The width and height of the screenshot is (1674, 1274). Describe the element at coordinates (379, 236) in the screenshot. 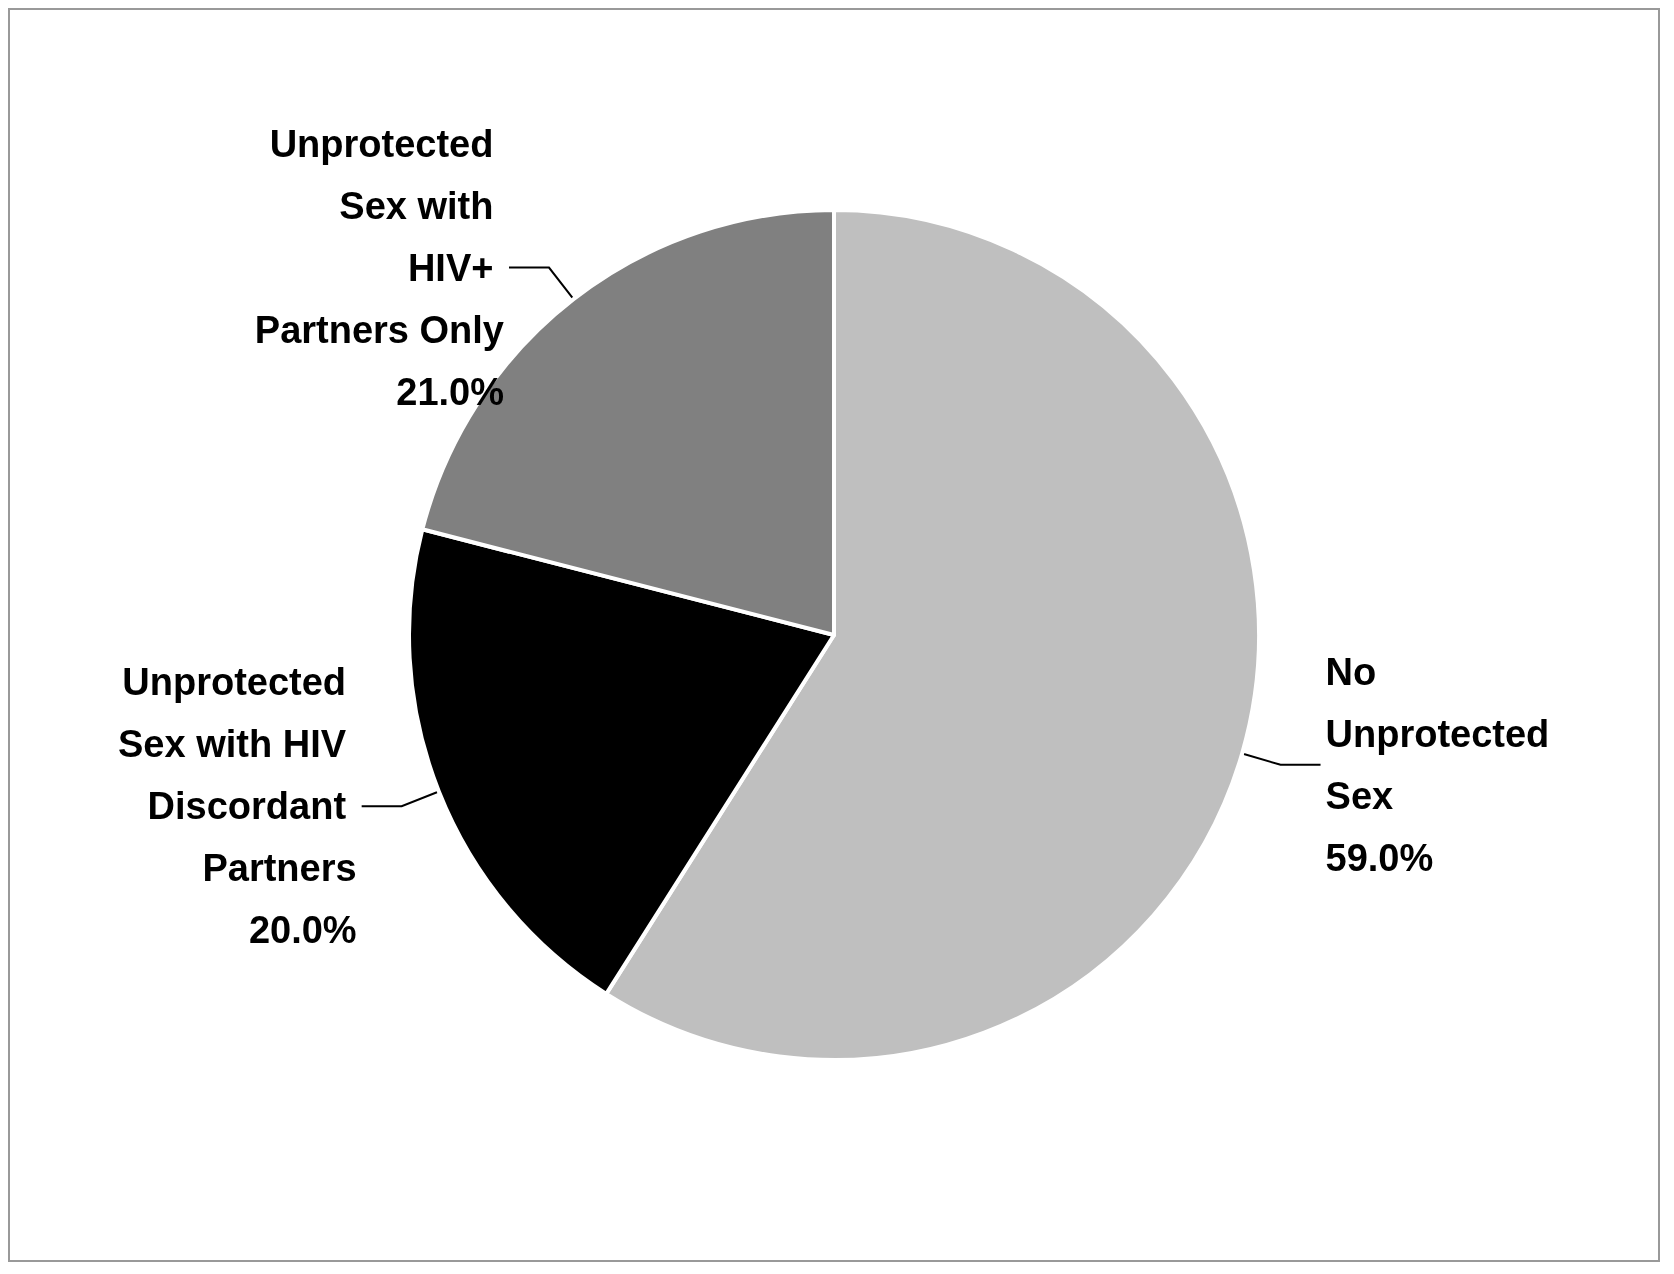

I see `slice-label: Unprotected Sex with HIV+ Partners Only` at that location.